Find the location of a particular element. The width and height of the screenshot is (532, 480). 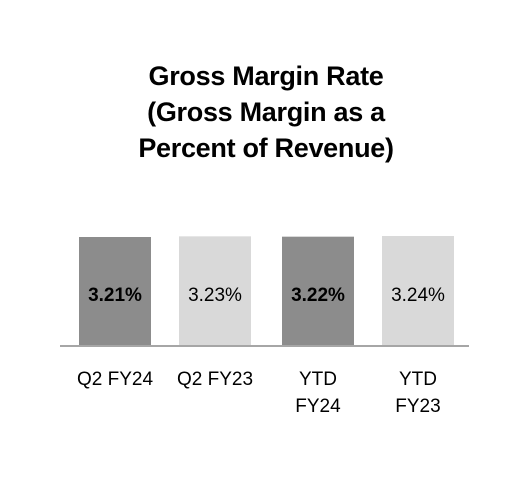

chart-title-line-1: Gross Margin Rate is located at coordinates (266, 76).